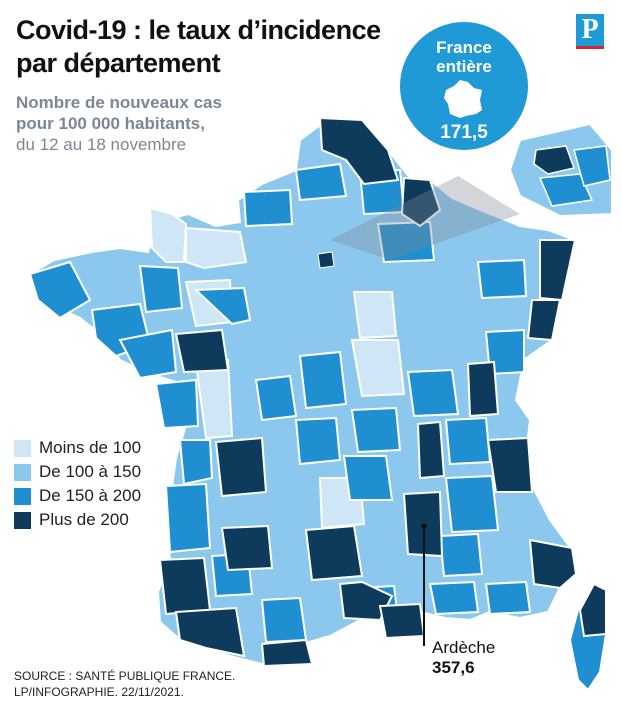 This screenshot has height=702, width=622. Describe the element at coordinates (431, 450) in the screenshot. I see `dept-rhone` at that location.